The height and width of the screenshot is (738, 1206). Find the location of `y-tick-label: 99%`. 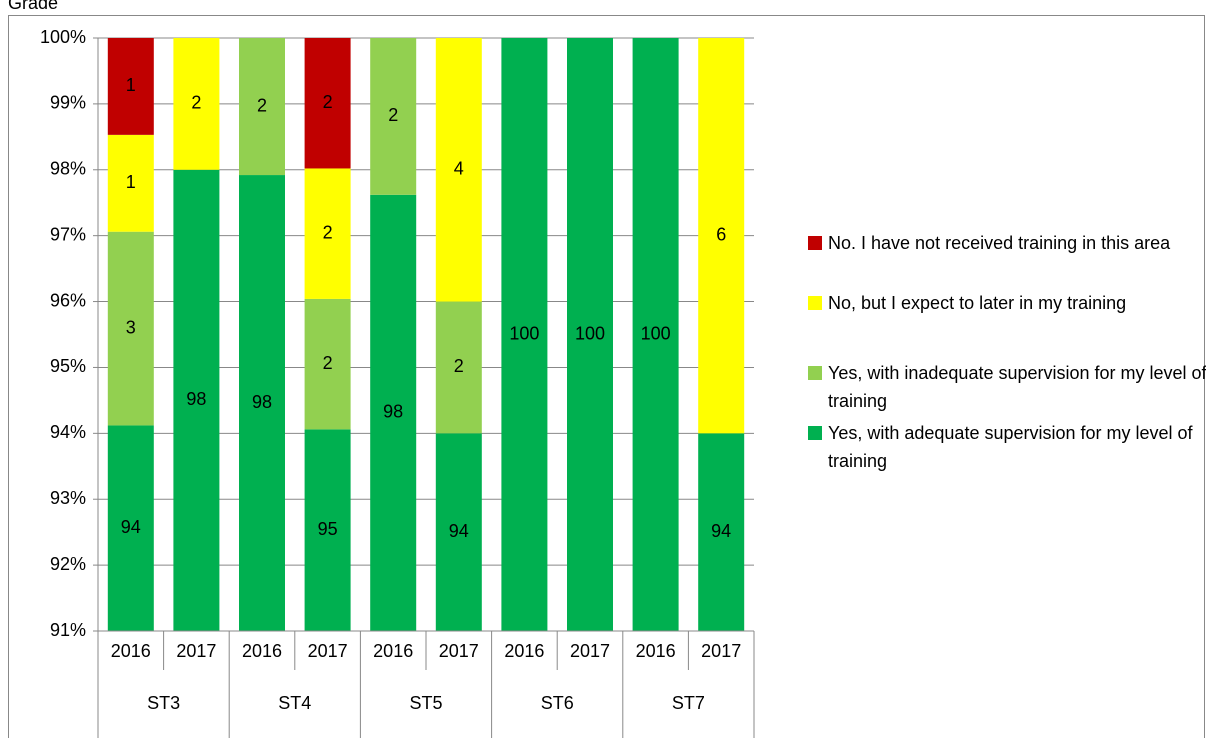

y-tick-label: 99% is located at coordinates (68, 103).